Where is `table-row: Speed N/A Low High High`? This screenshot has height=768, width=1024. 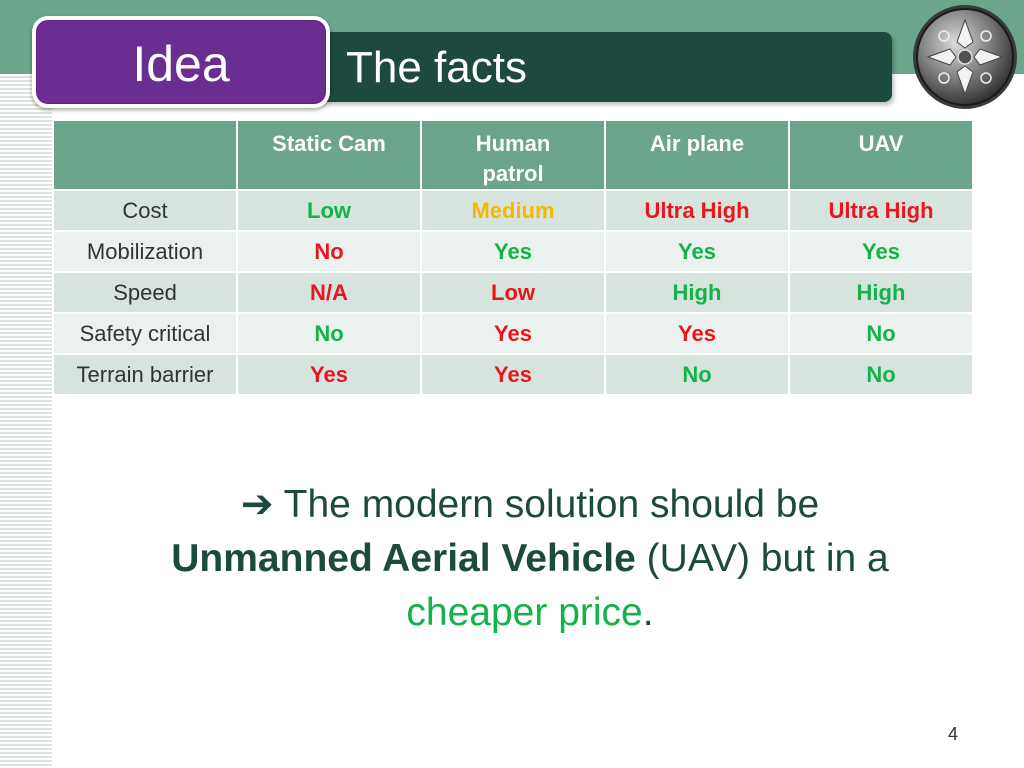
table-row: Speed N/A Low High High is located at coordinates (513, 292).